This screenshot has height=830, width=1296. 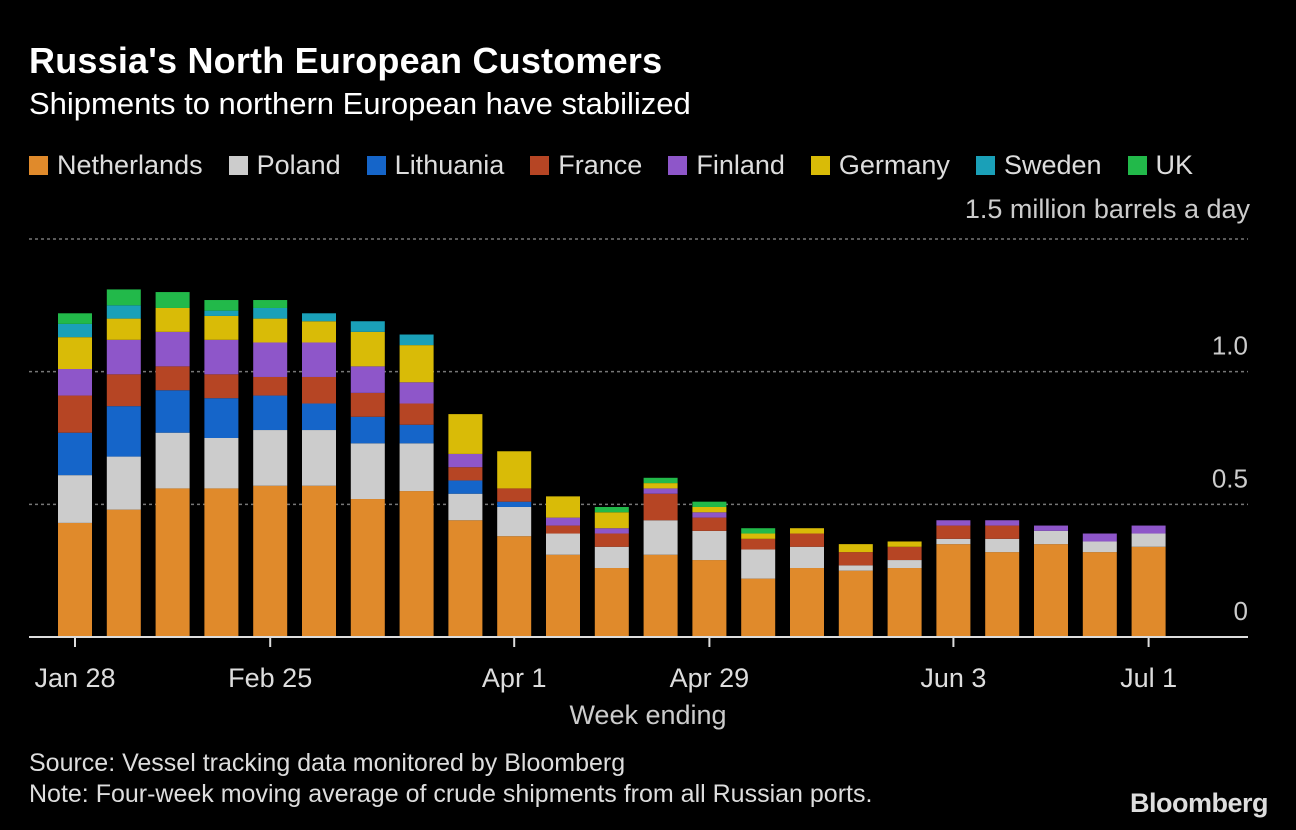 What do you see at coordinates (894, 165) in the screenshot?
I see `legend-label: Germany` at bounding box center [894, 165].